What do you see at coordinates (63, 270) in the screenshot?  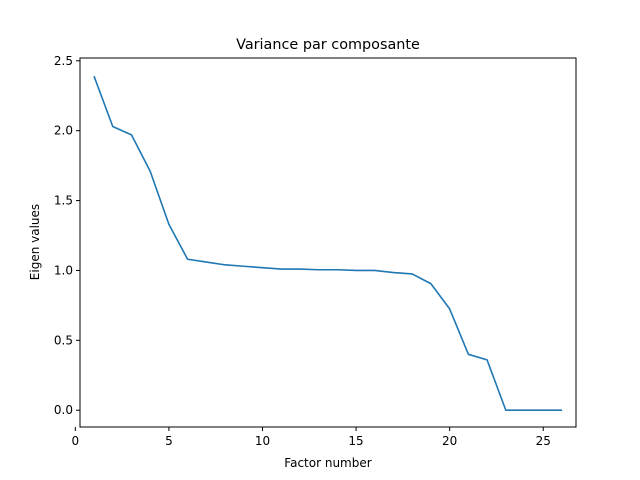 I see `y-tick-label: 1.0` at bounding box center [63, 270].